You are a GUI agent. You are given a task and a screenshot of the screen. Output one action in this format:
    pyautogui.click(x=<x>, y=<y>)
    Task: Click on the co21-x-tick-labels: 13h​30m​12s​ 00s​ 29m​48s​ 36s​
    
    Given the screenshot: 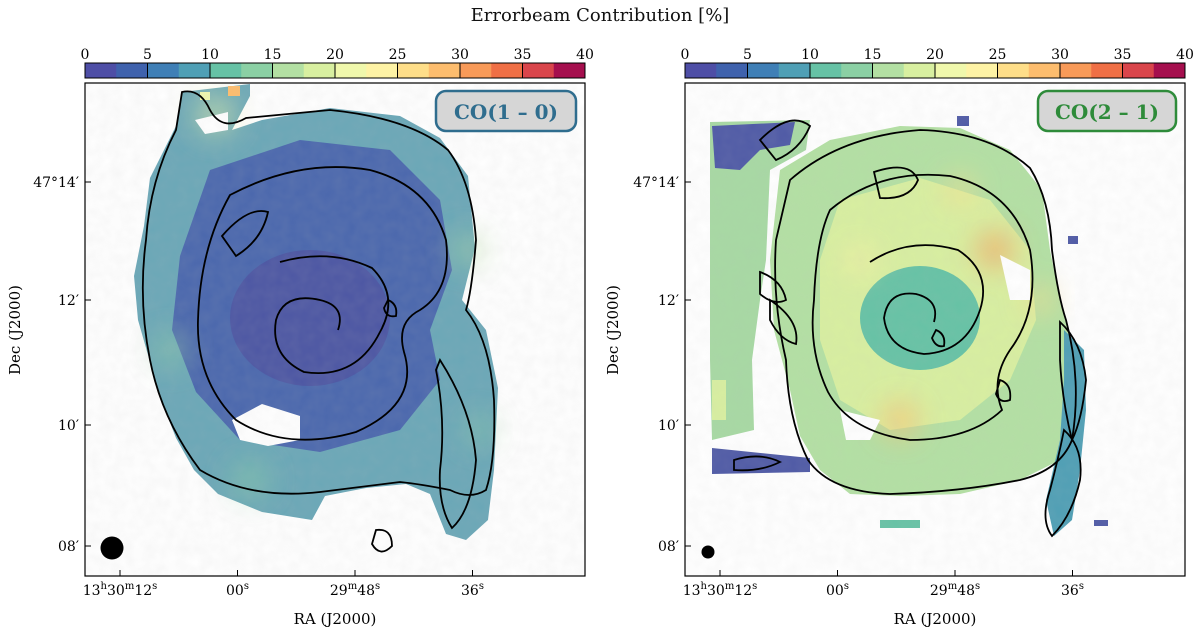 What is the action you would take?
    pyautogui.click(x=883, y=584)
    